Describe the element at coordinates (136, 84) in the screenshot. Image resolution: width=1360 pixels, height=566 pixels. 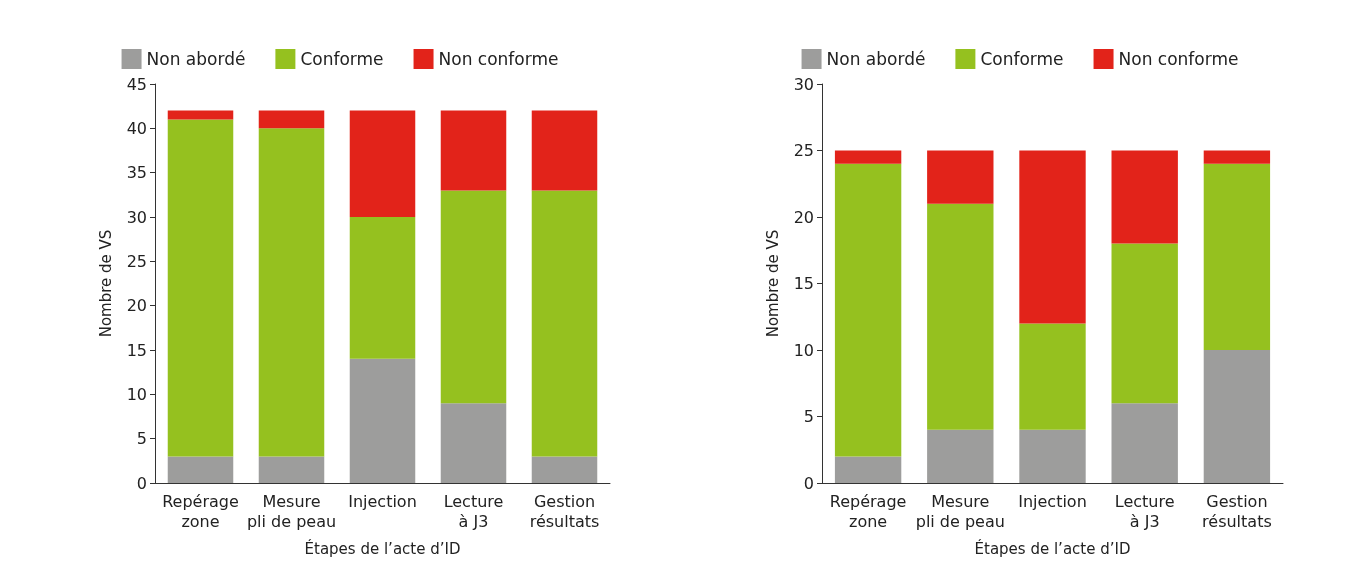
I see `y-tick-label: 45` at that location.